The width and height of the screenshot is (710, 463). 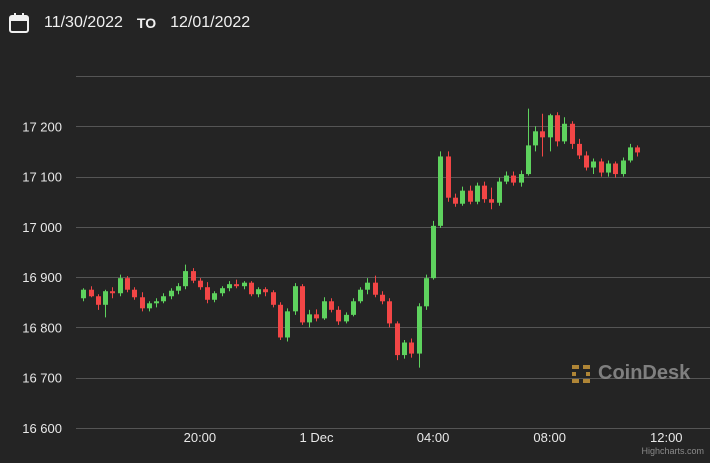 What do you see at coordinates (129, 23) in the screenshot?
I see `date-range: 11/30/2022 TO 12/01/2022` at bounding box center [129, 23].